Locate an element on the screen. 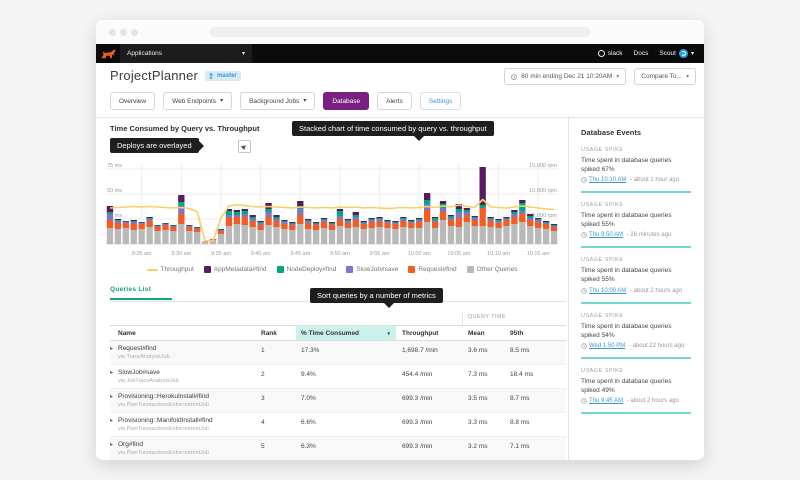 This screenshot has height=480, width=800. slack-link: slack is located at coordinates (610, 53).